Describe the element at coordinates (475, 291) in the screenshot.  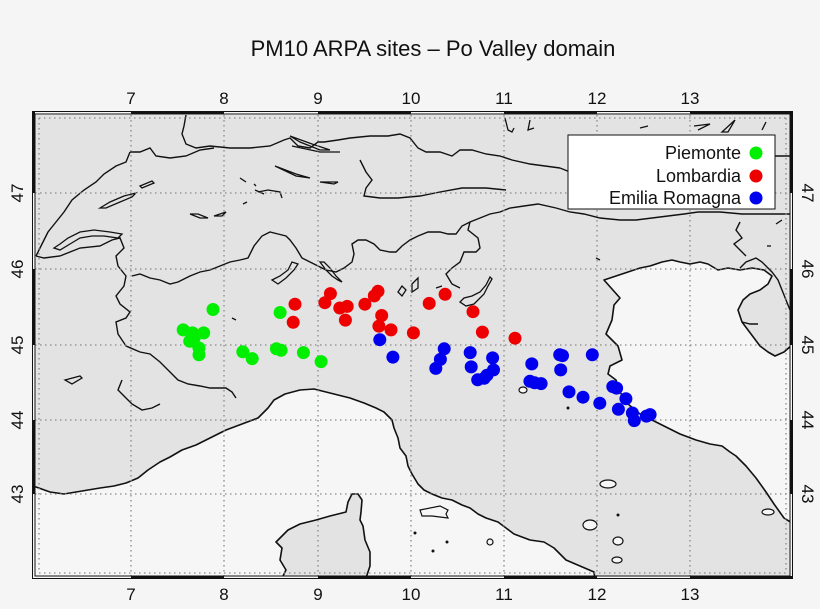
I see `lake-garda` at that location.